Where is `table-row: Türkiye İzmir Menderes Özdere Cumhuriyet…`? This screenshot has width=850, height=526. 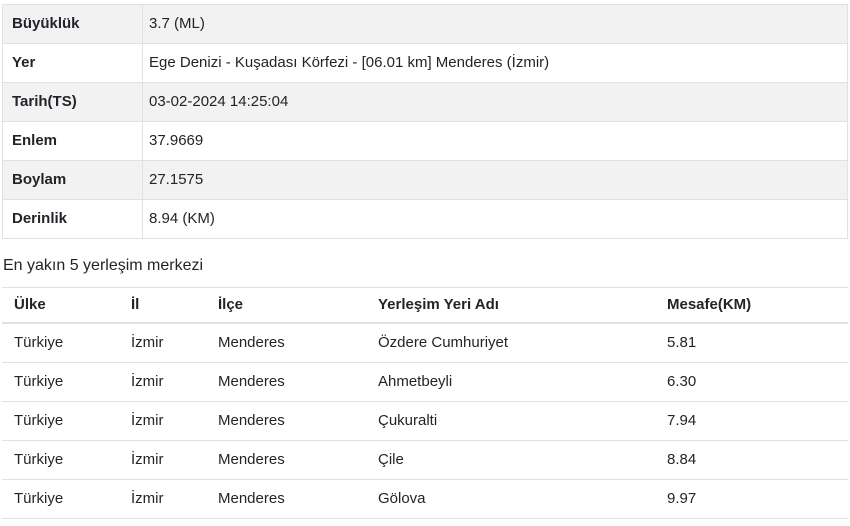
table-row: Türkiye İzmir Menderes Özdere Cumhuriyet… is located at coordinates (425, 342).